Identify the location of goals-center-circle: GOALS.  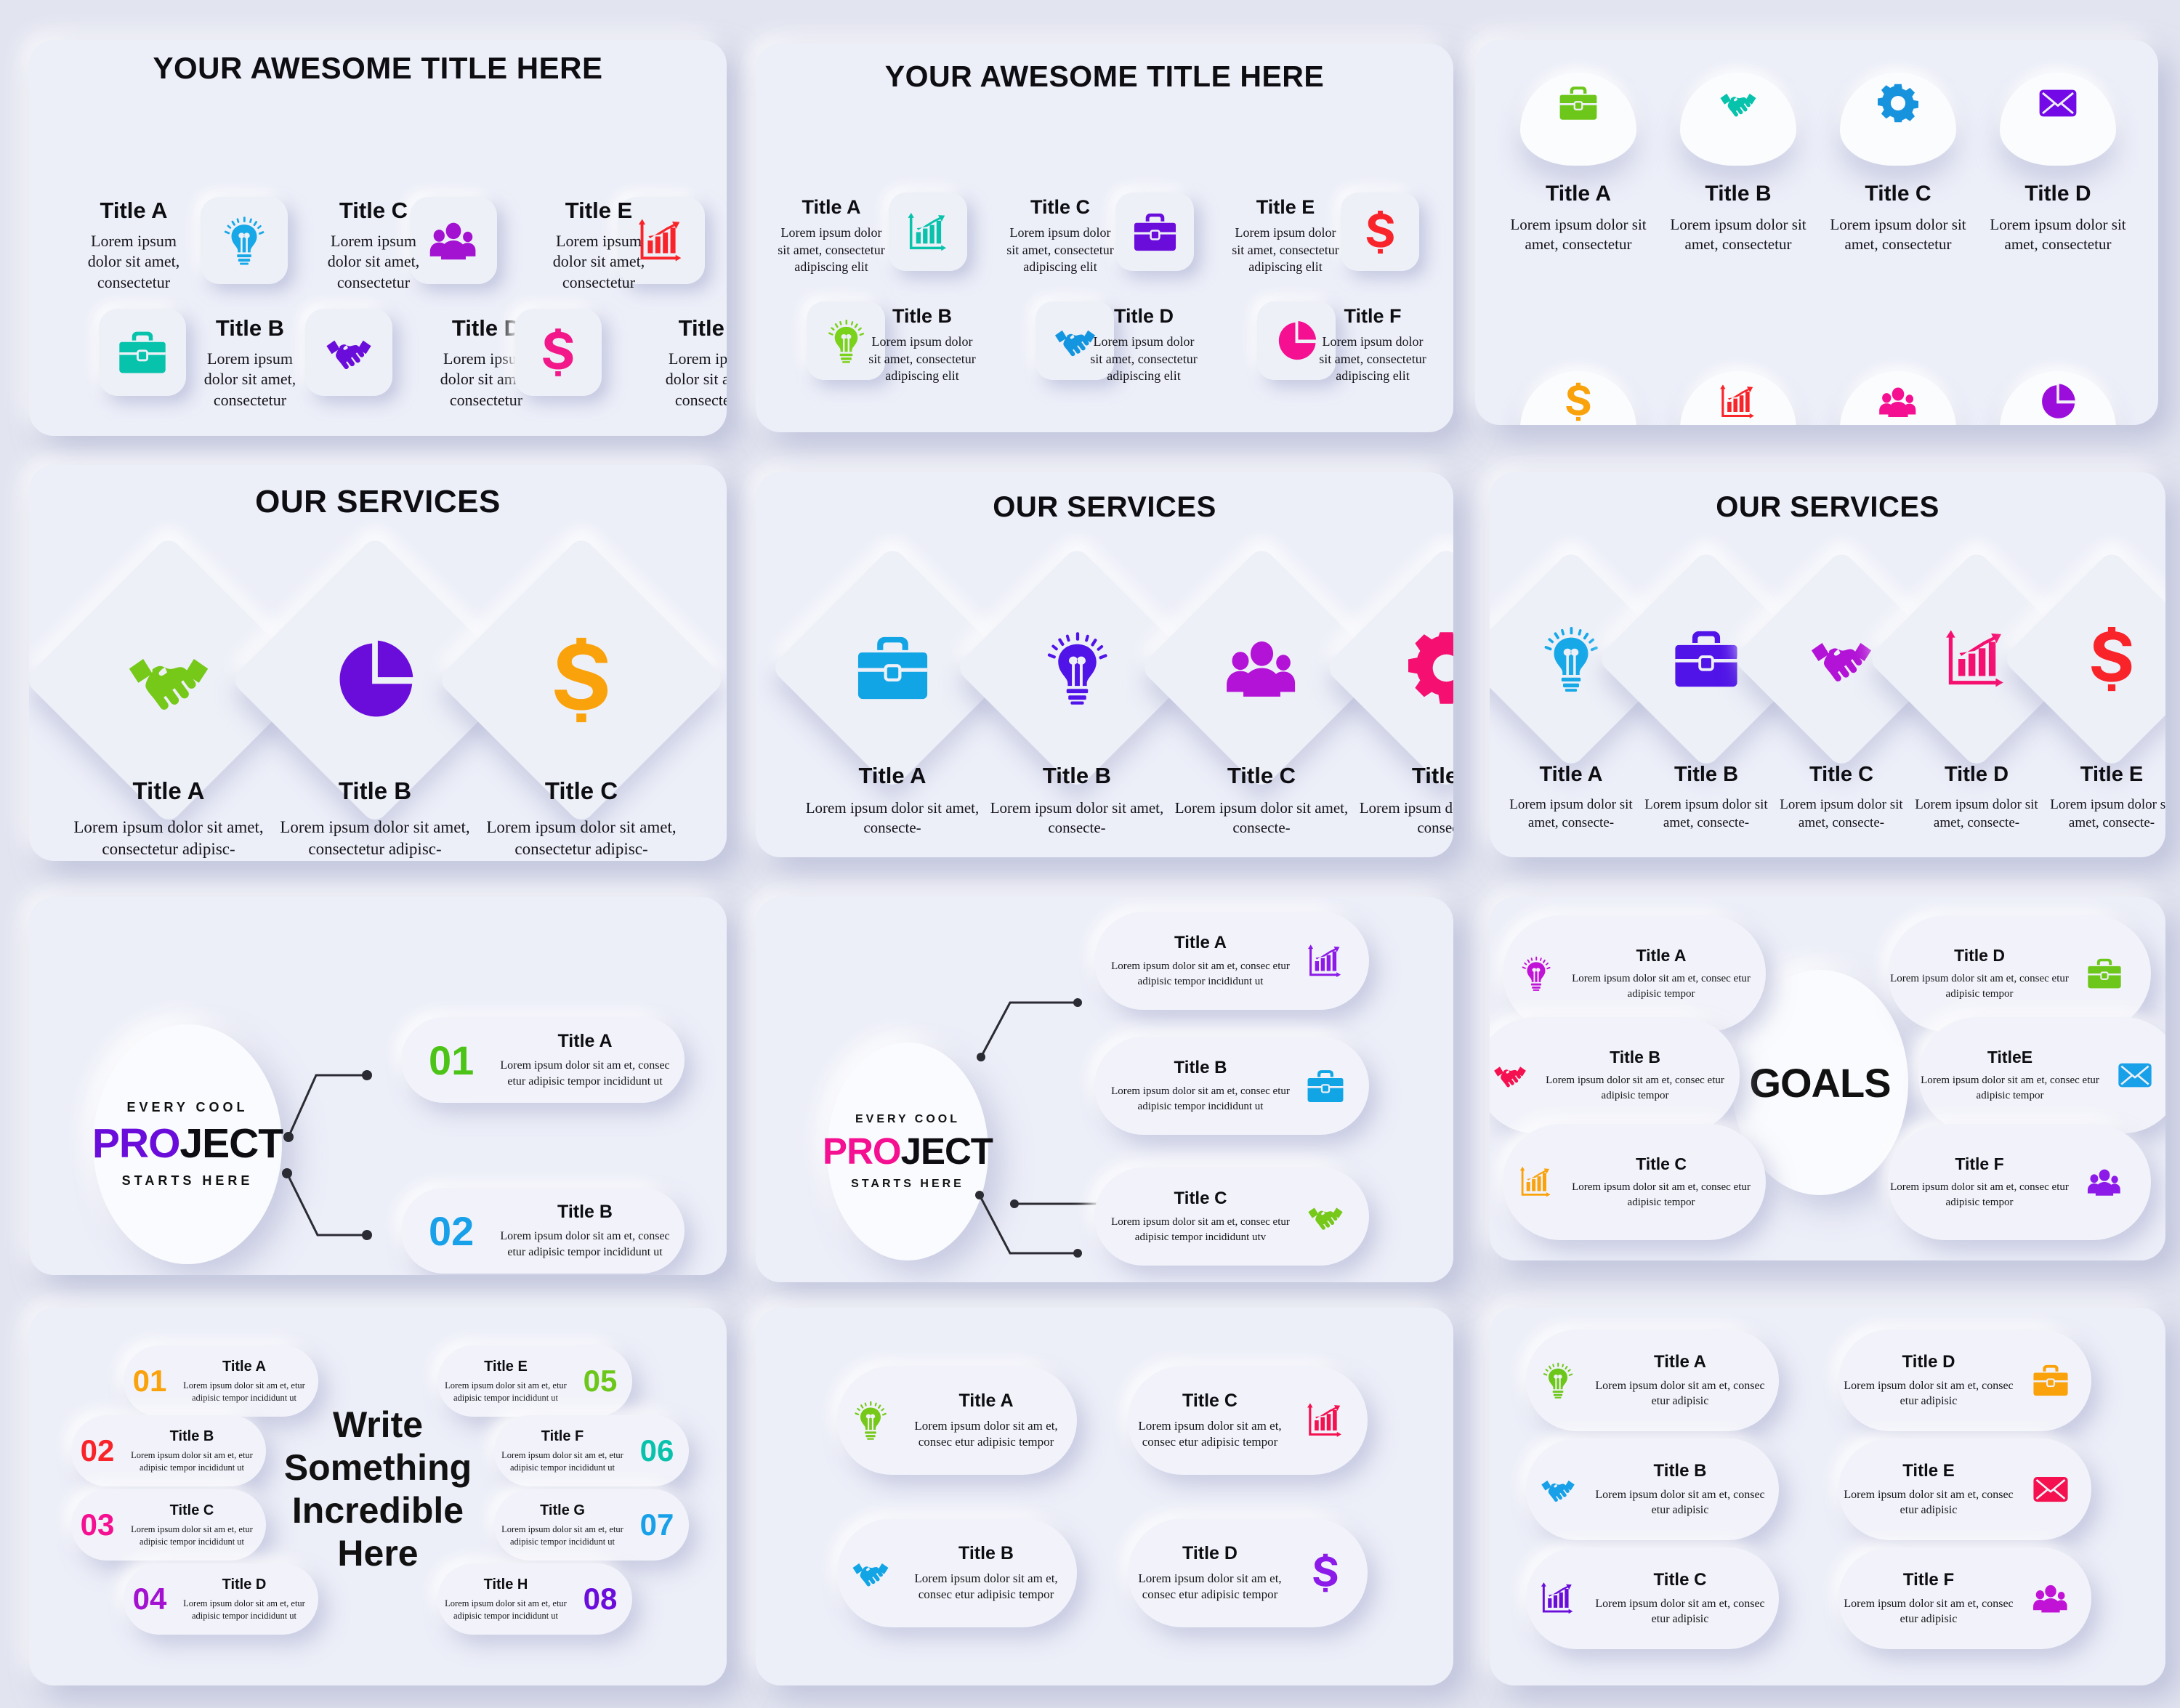
(1820, 1082).